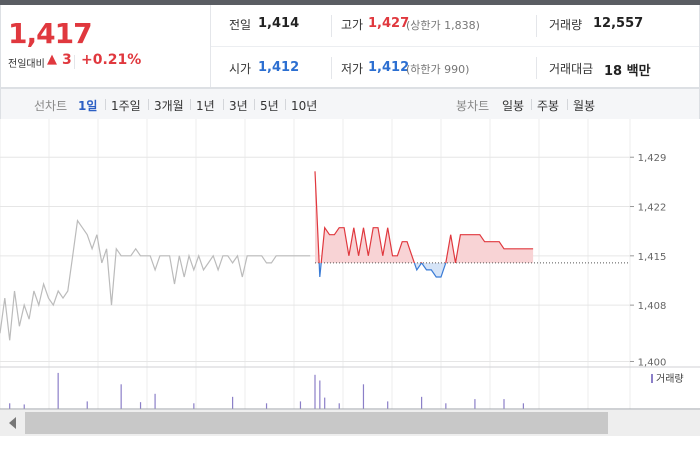 The width and height of the screenshot is (700, 450). I want to click on change: 3, so click(67, 60).